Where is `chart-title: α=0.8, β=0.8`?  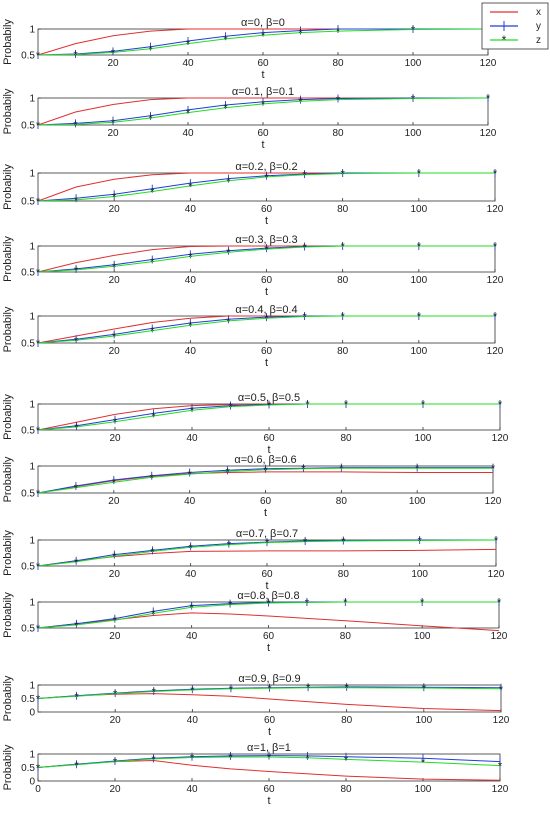 chart-title: α=0.8, β=0.8 is located at coordinates (268, 596).